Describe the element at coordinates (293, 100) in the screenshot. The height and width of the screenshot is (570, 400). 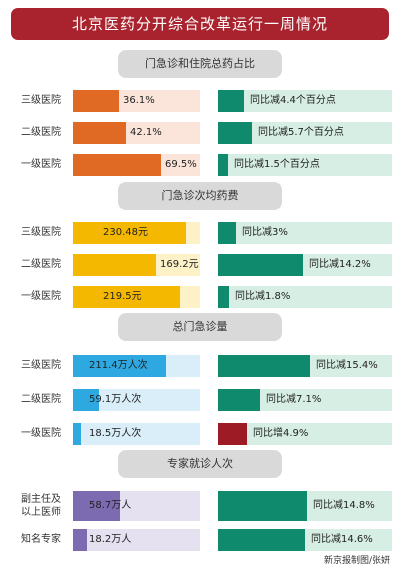
I see `change-label: 同比减4.4个百分点` at that location.